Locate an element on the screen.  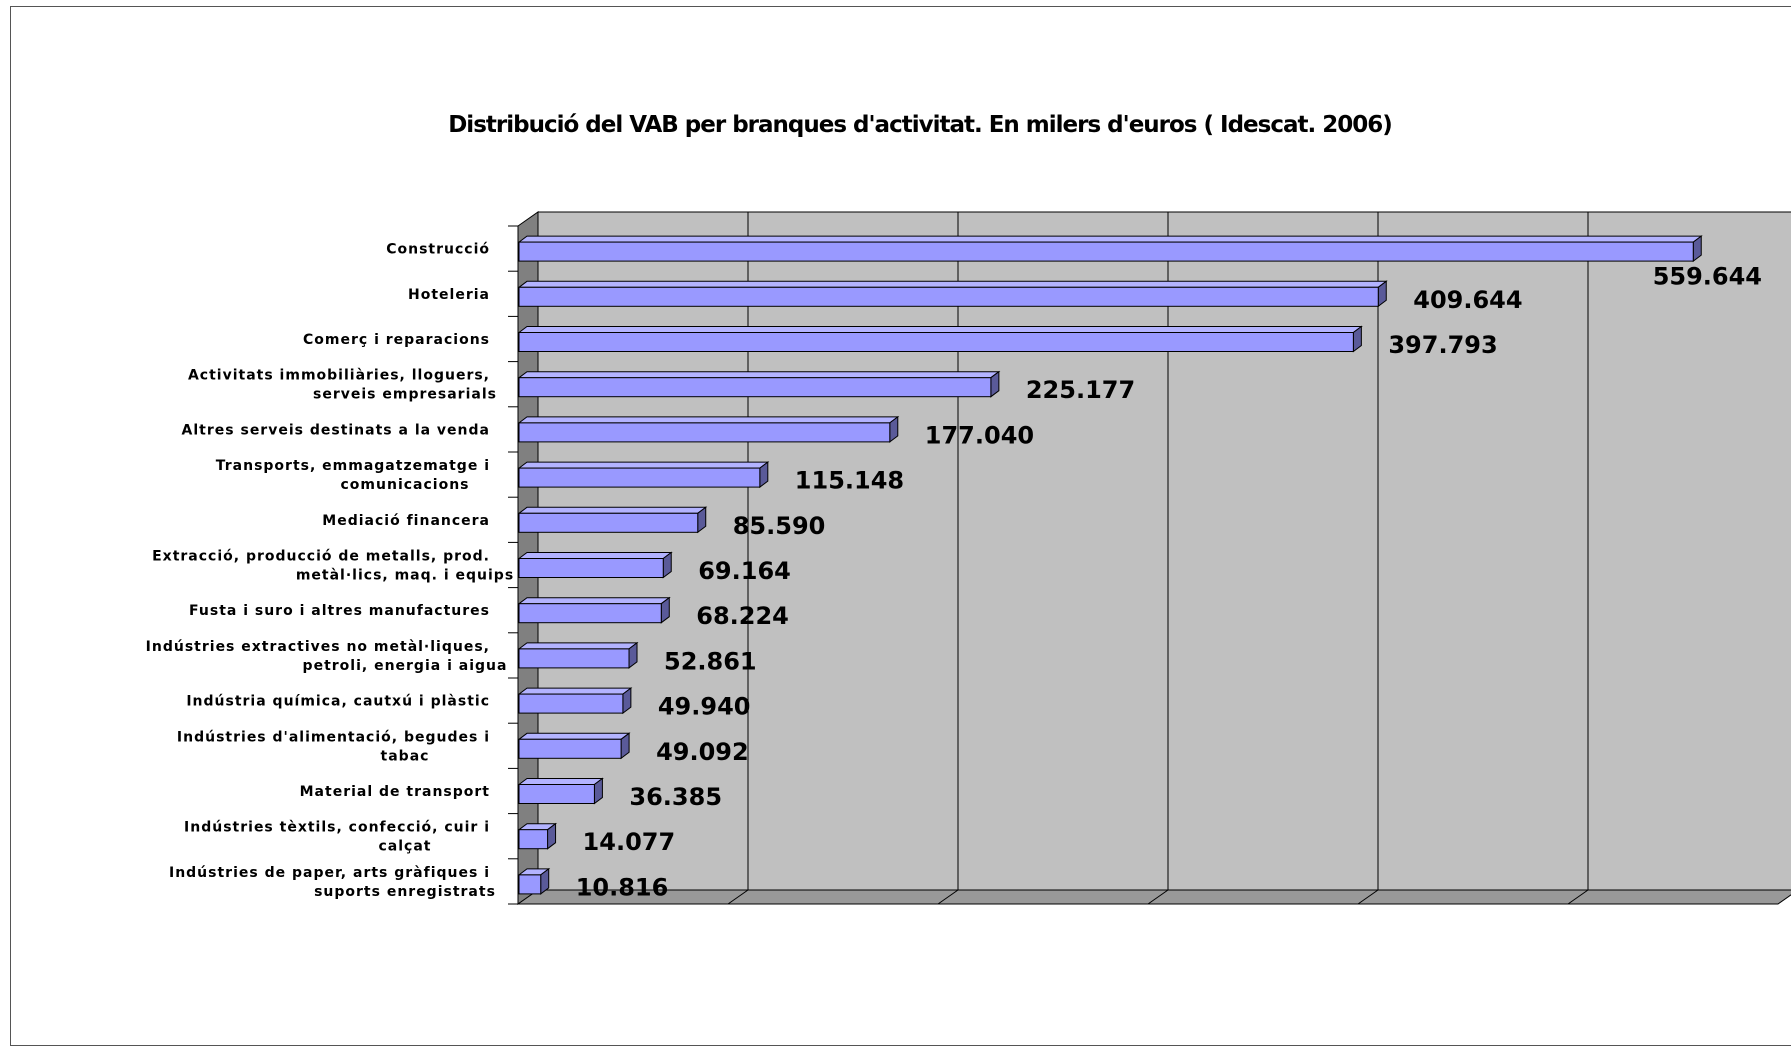
data-label: 115.148 is located at coordinates (849, 481).